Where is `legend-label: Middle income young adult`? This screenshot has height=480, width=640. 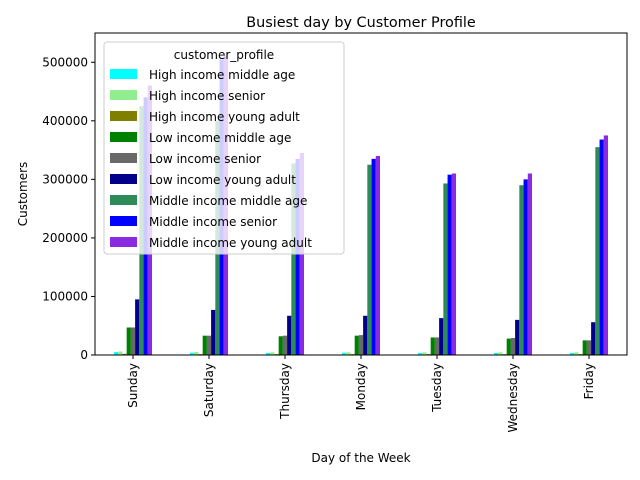
legend-label: Middle income young adult is located at coordinates (230, 243).